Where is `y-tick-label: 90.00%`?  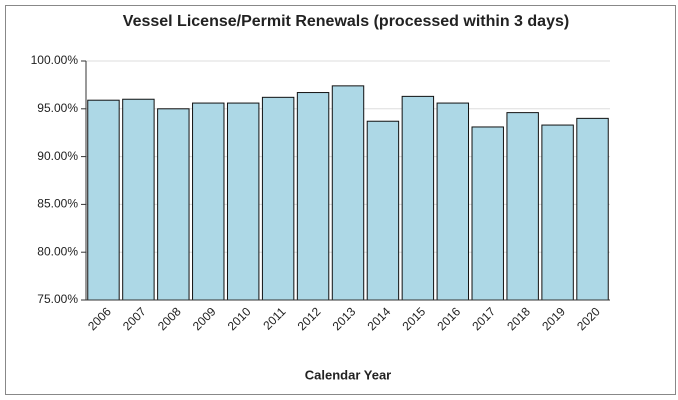
y-tick-label: 90.00% is located at coordinates (57, 156).